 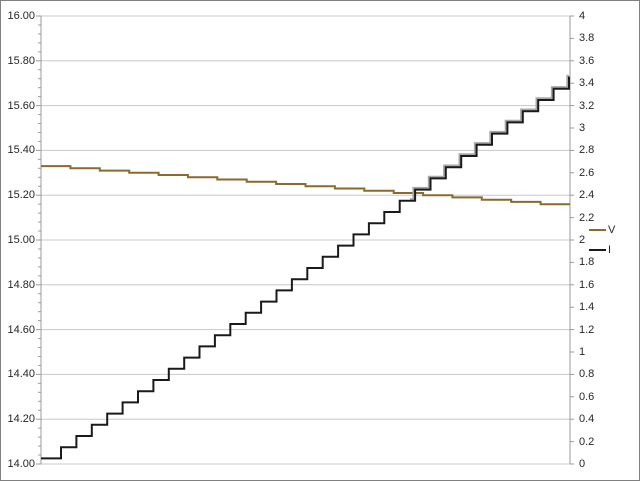 I want to click on right-axis-tick-label: 3, so click(x=582, y=128).